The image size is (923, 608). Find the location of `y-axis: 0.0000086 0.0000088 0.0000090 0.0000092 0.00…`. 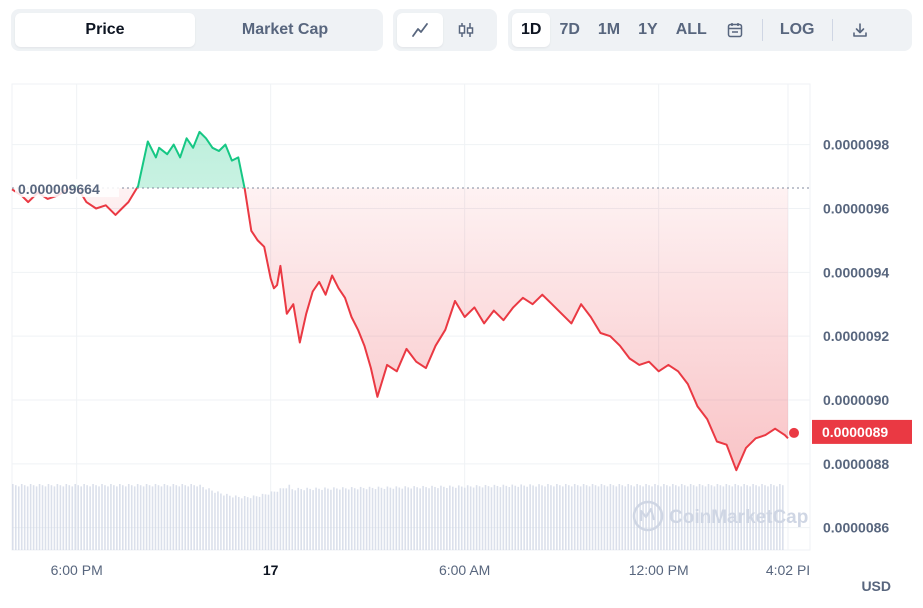

y-axis: 0.0000086 0.0000088 0.0000090 0.0000092 0.00… is located at coordinates (856, 336).